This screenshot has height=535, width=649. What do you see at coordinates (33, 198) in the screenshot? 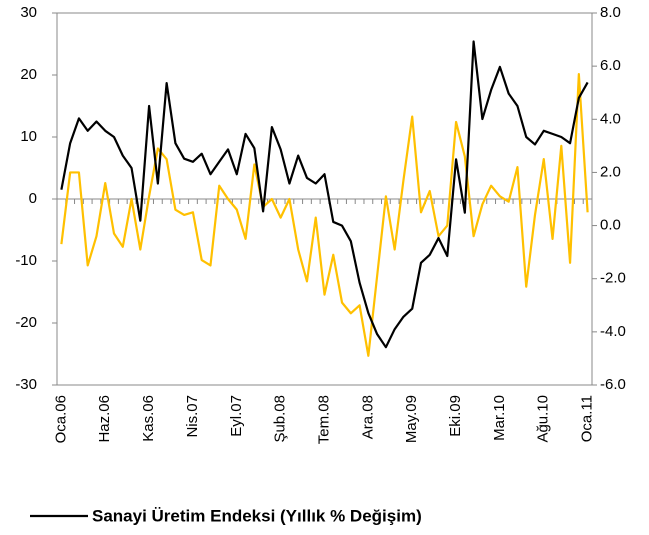
I see `y-tick-label: 0` at bounding box center [33, 198].